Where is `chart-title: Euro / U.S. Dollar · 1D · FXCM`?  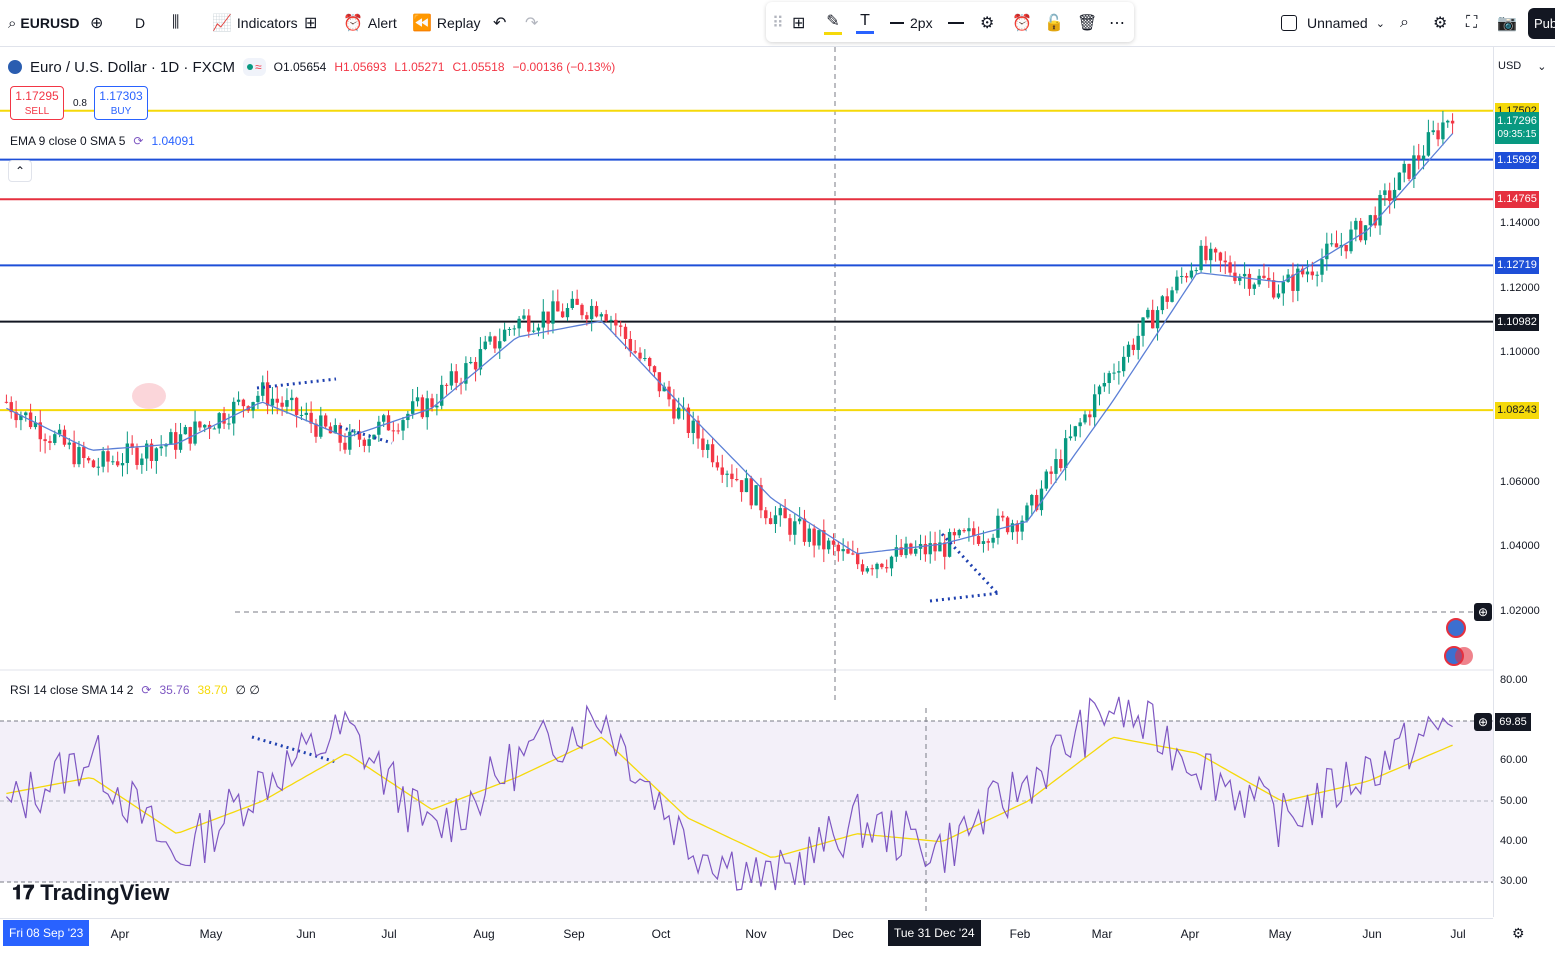 chart-title: Euro / U.S. Dollar · 1D · FXCM is located at coordinates (133, 67).